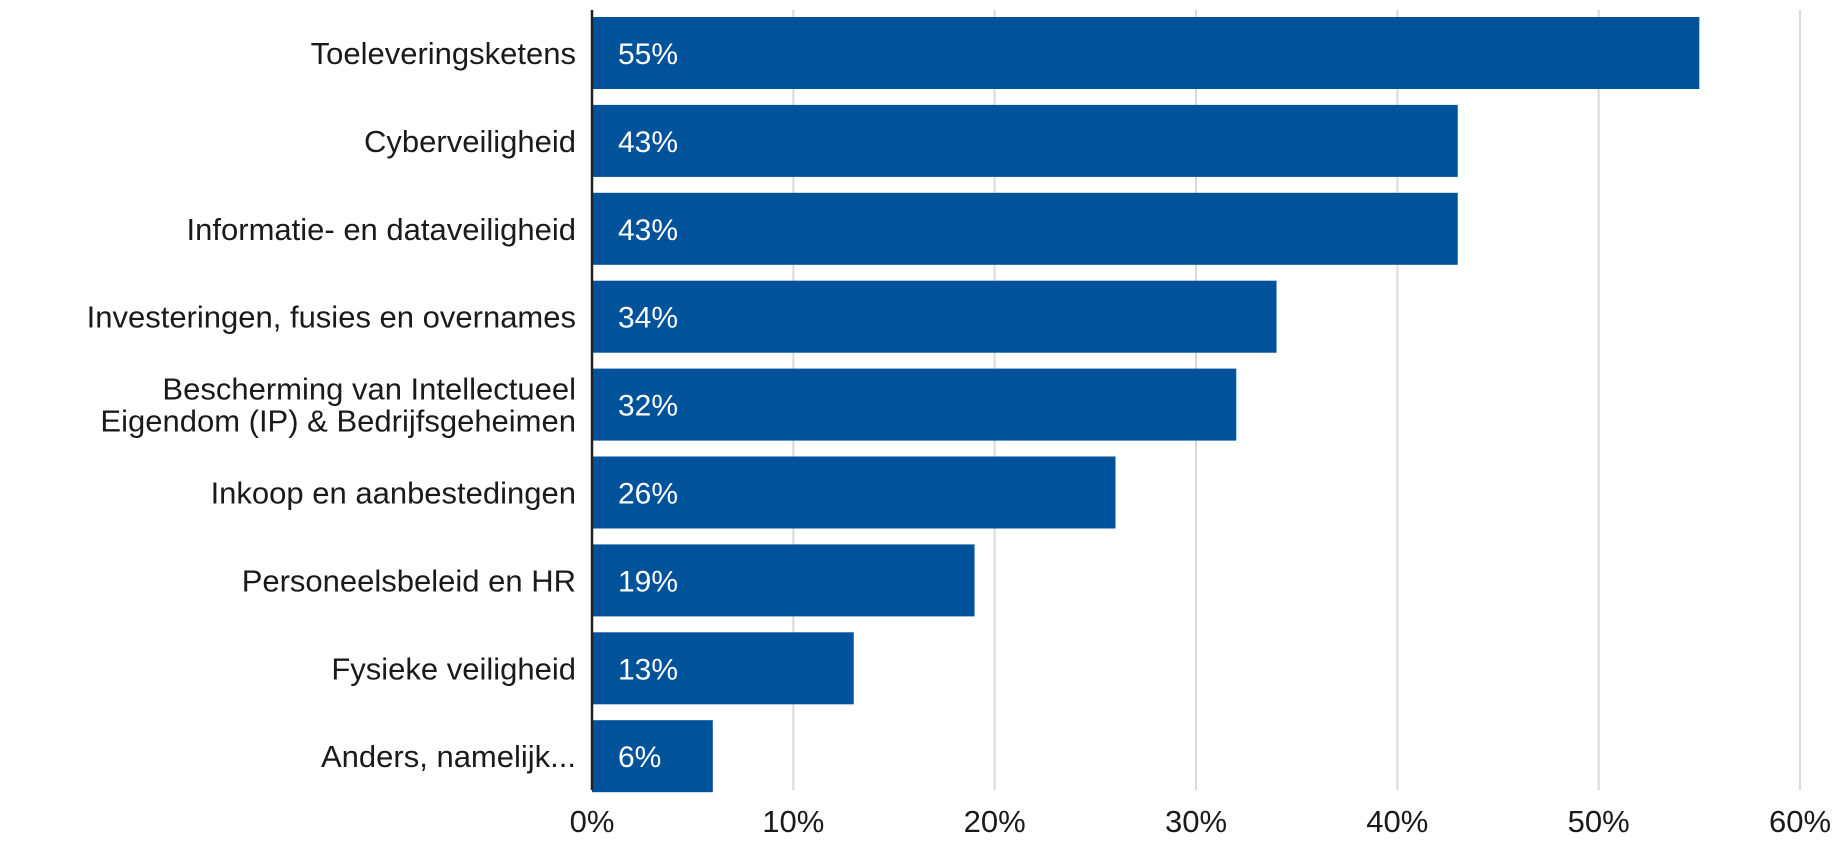 This screenshot has width=1839, height=841. What do you see at coordinates (1599, 821) in the screenshot?
I see `x-tick-label: 50%` at bounding box center [1599, 821].